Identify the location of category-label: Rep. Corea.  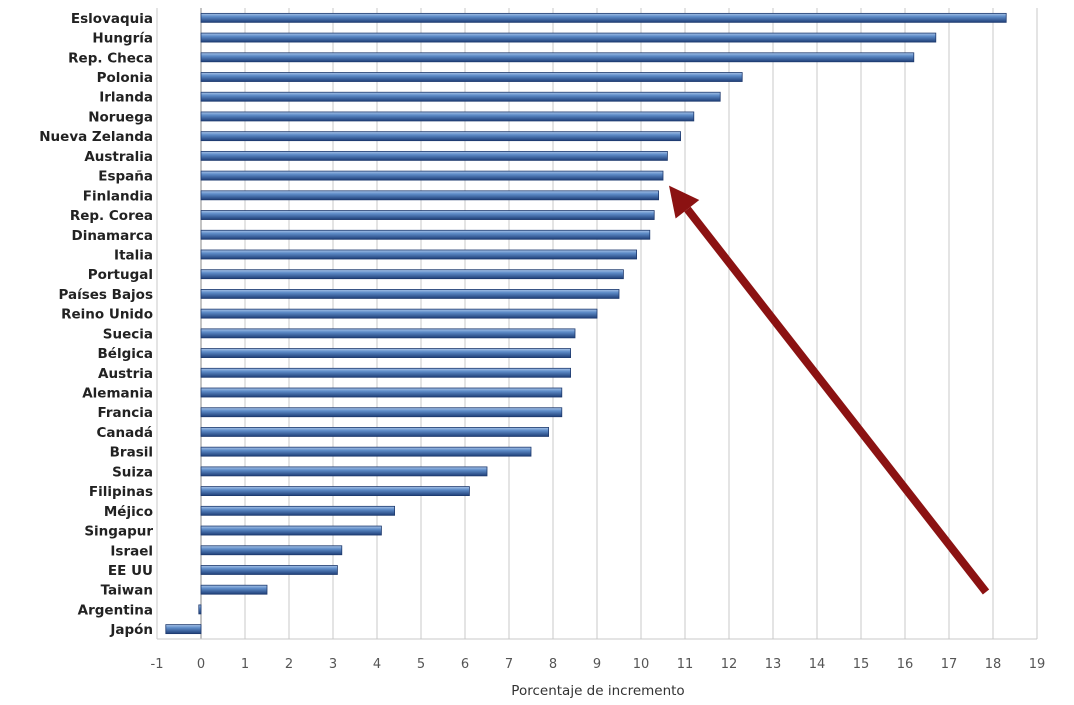
(111, 216).